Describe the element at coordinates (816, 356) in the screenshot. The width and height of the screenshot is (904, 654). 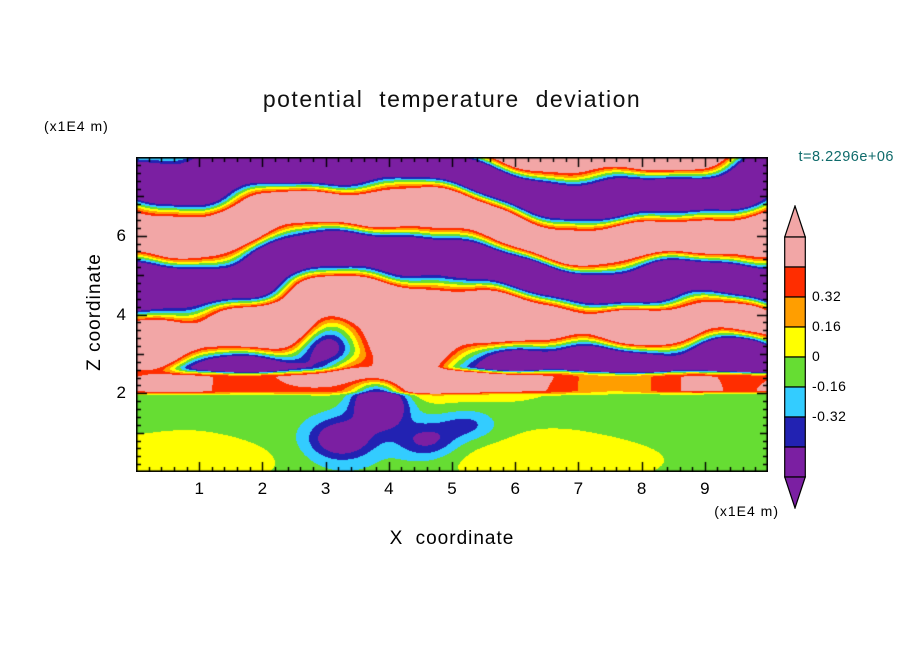
I see `colorbar-tick-label: 0` at that location.